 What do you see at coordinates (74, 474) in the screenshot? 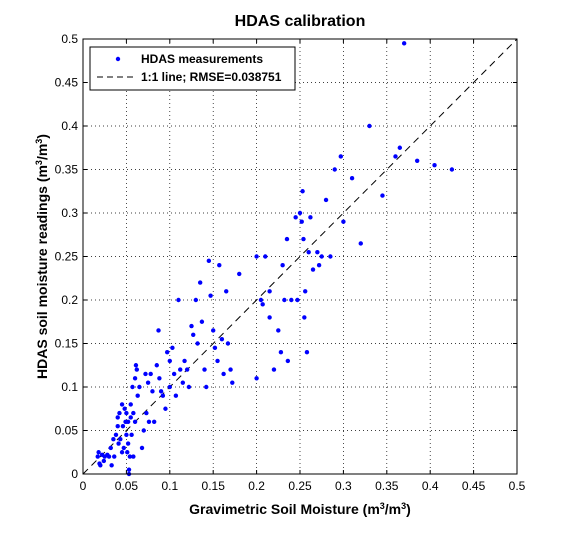
I see `y-tick-label: 0` at bounding box center [74, 474].